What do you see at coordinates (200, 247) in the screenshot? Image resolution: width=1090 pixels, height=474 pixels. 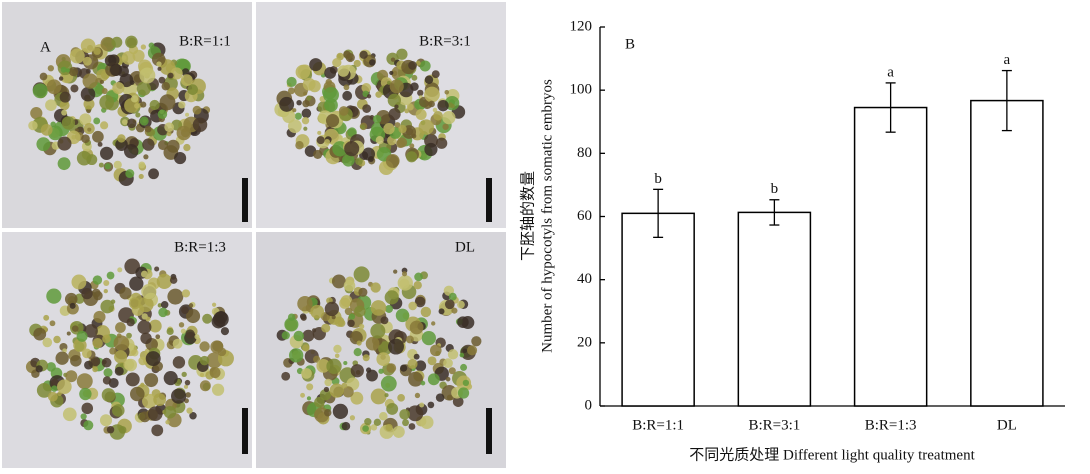 I see `photo-label: B:R=1:3` at bounding box center [200, 247].